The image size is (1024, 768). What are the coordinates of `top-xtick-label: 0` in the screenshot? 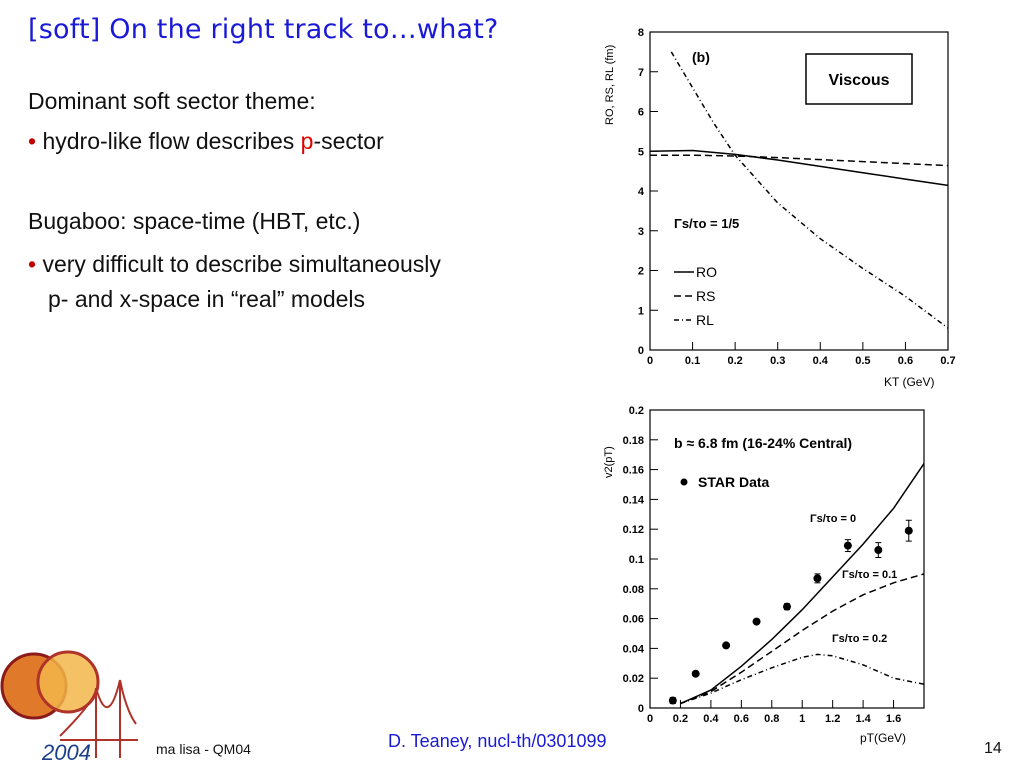 It's located at (650, 361).